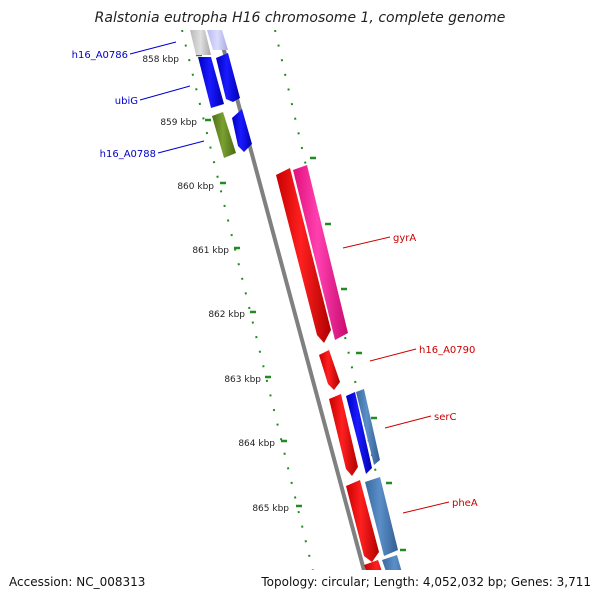 The image size is (600, 600). I want to click on tick-label: 865 kbp, so click(270, 509).